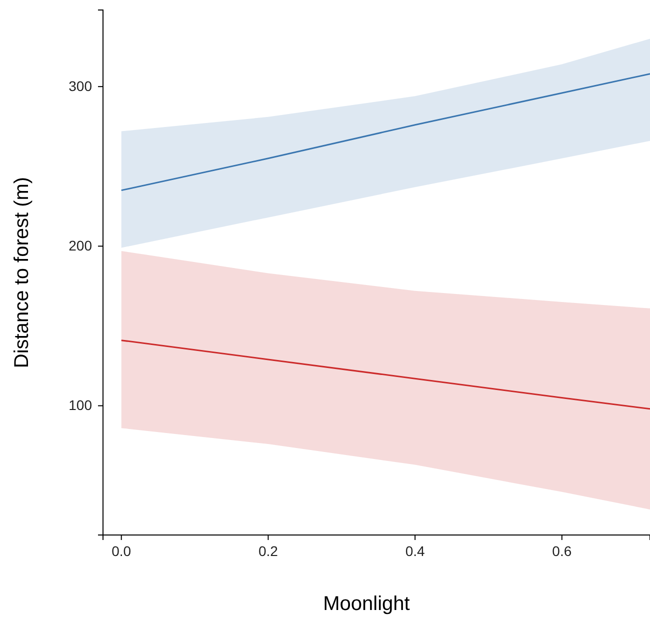 The width and height of the screenshot is (650, 621). I want to click on x-tick-label: 0.6, so click(562, 550).